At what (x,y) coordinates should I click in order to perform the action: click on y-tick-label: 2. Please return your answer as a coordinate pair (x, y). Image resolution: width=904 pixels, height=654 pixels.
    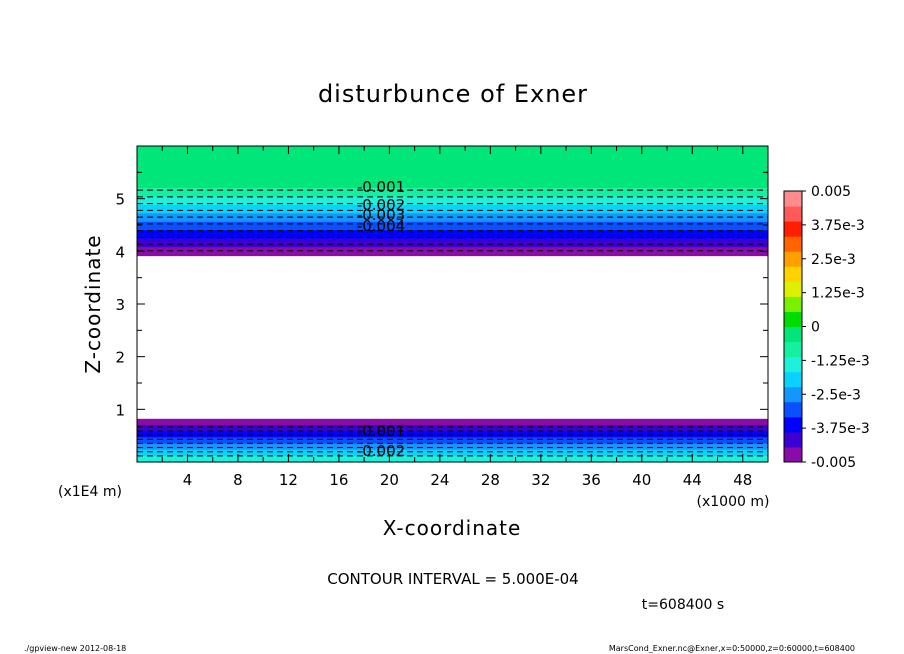
    Looking at the image, I should click on (120, 358).